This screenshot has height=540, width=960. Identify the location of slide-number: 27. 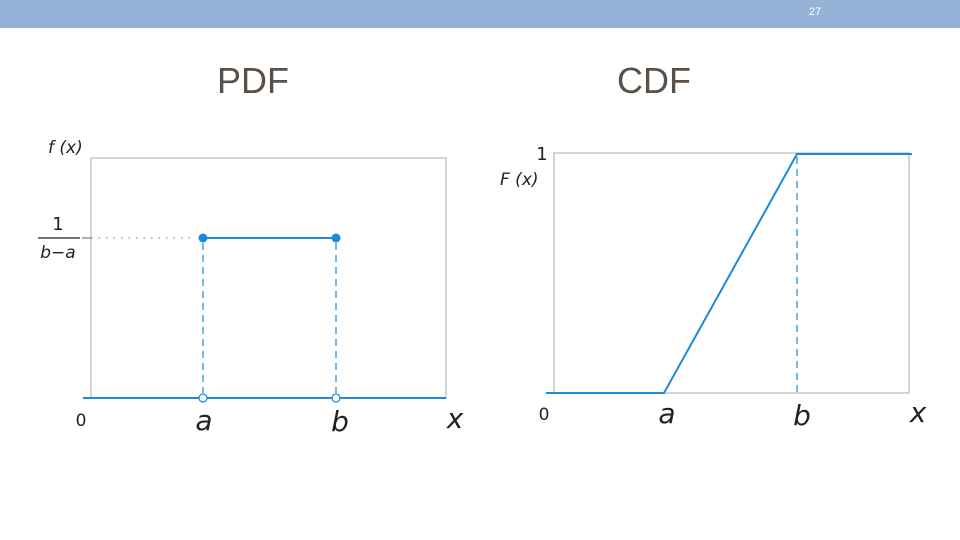
(815, 12).